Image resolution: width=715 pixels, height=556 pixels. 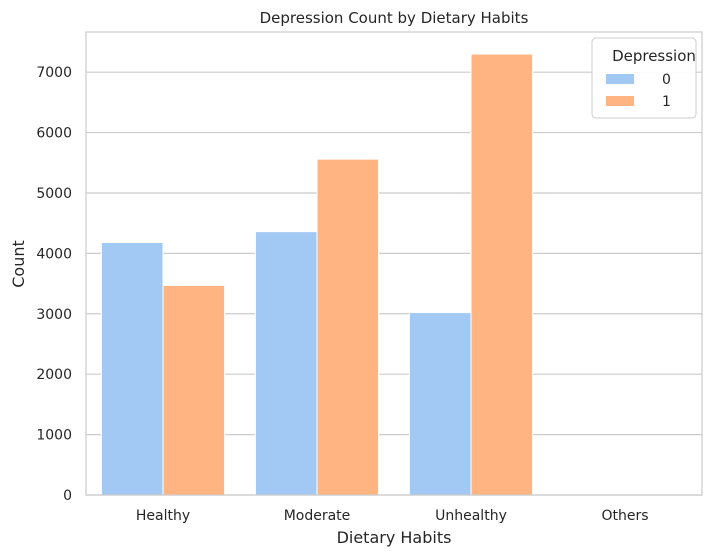 I want to click on legend-items: 01, so click(x=638, y=91).